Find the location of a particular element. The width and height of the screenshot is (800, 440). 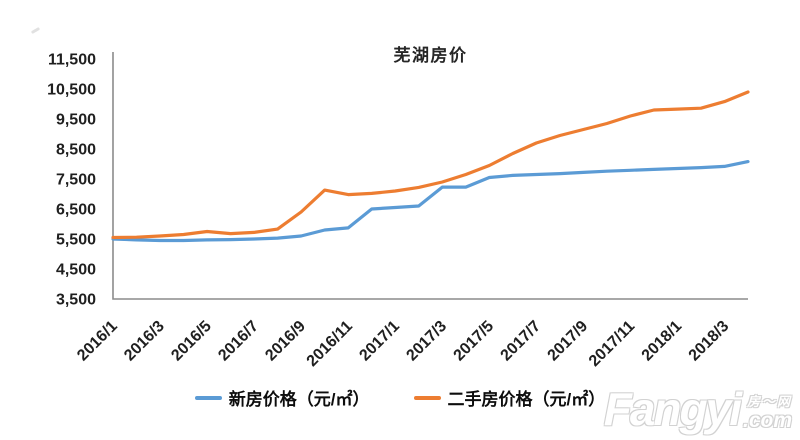

y-axis-tick-label: 10,500 is located at coordinates (71, 90).